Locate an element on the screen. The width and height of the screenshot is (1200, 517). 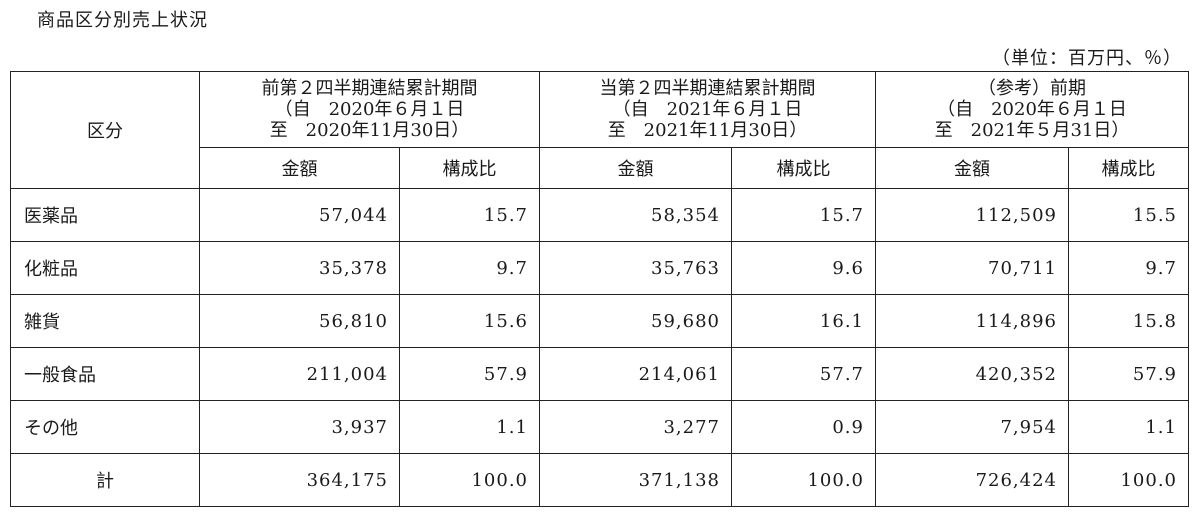
amount-cell: 70,711 is located at coordinates (972, 268).